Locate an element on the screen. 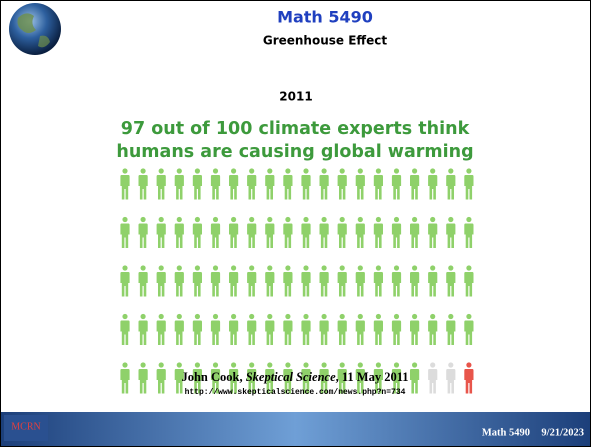 This screenshot has width=591, height=447. caption-publication: Skeptical Science is located at coordinates (291, 377).